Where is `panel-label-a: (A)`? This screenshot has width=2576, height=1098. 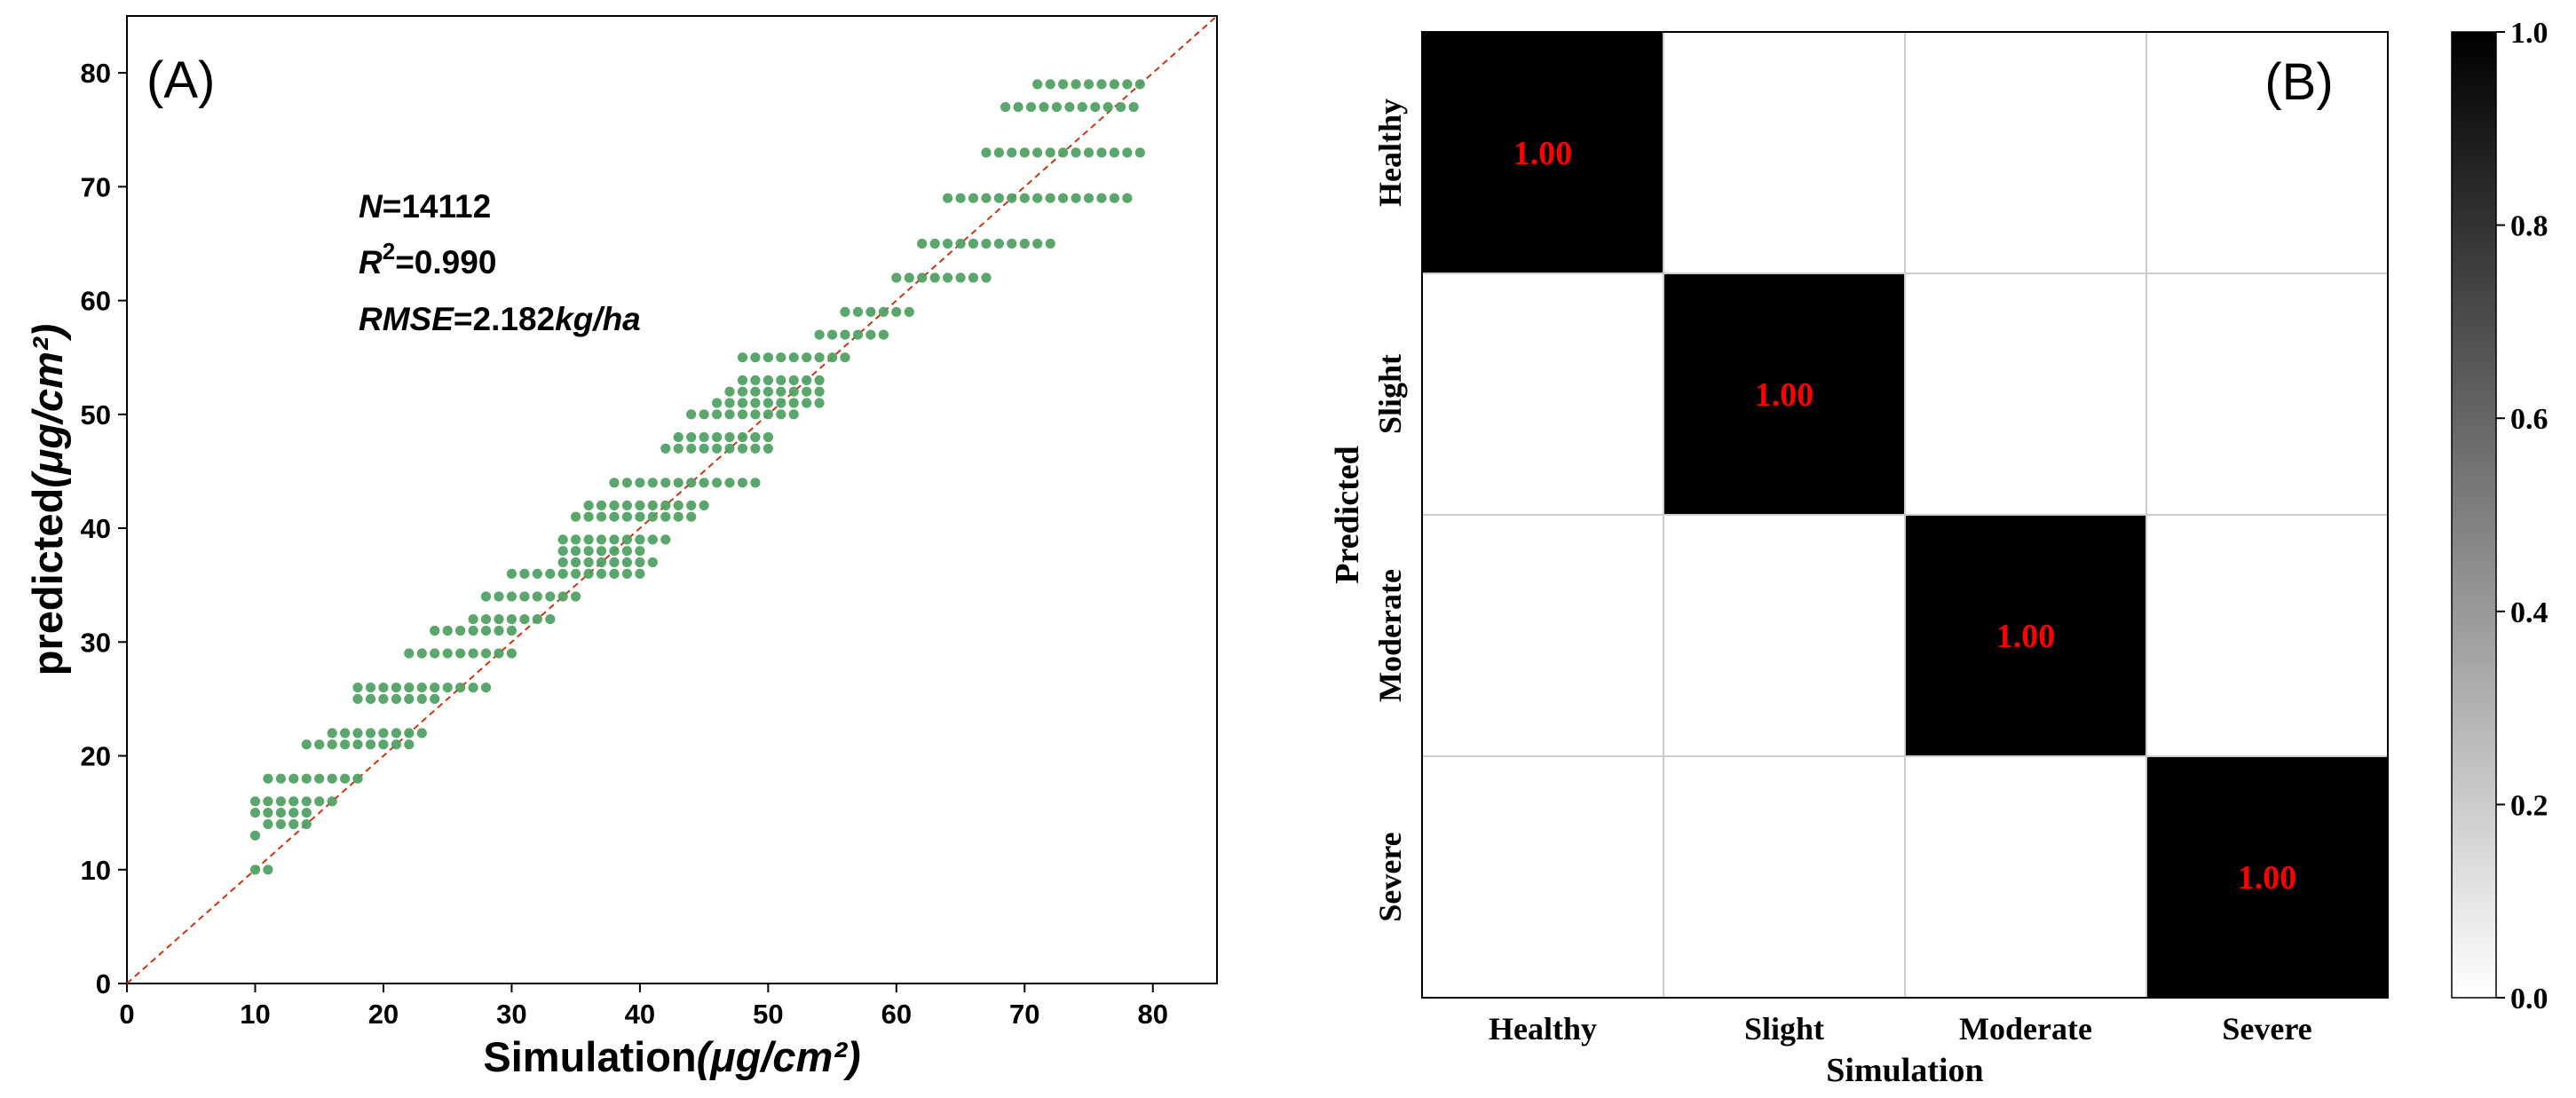 panel-label-a: (A) is located at coordinates (180, 80).